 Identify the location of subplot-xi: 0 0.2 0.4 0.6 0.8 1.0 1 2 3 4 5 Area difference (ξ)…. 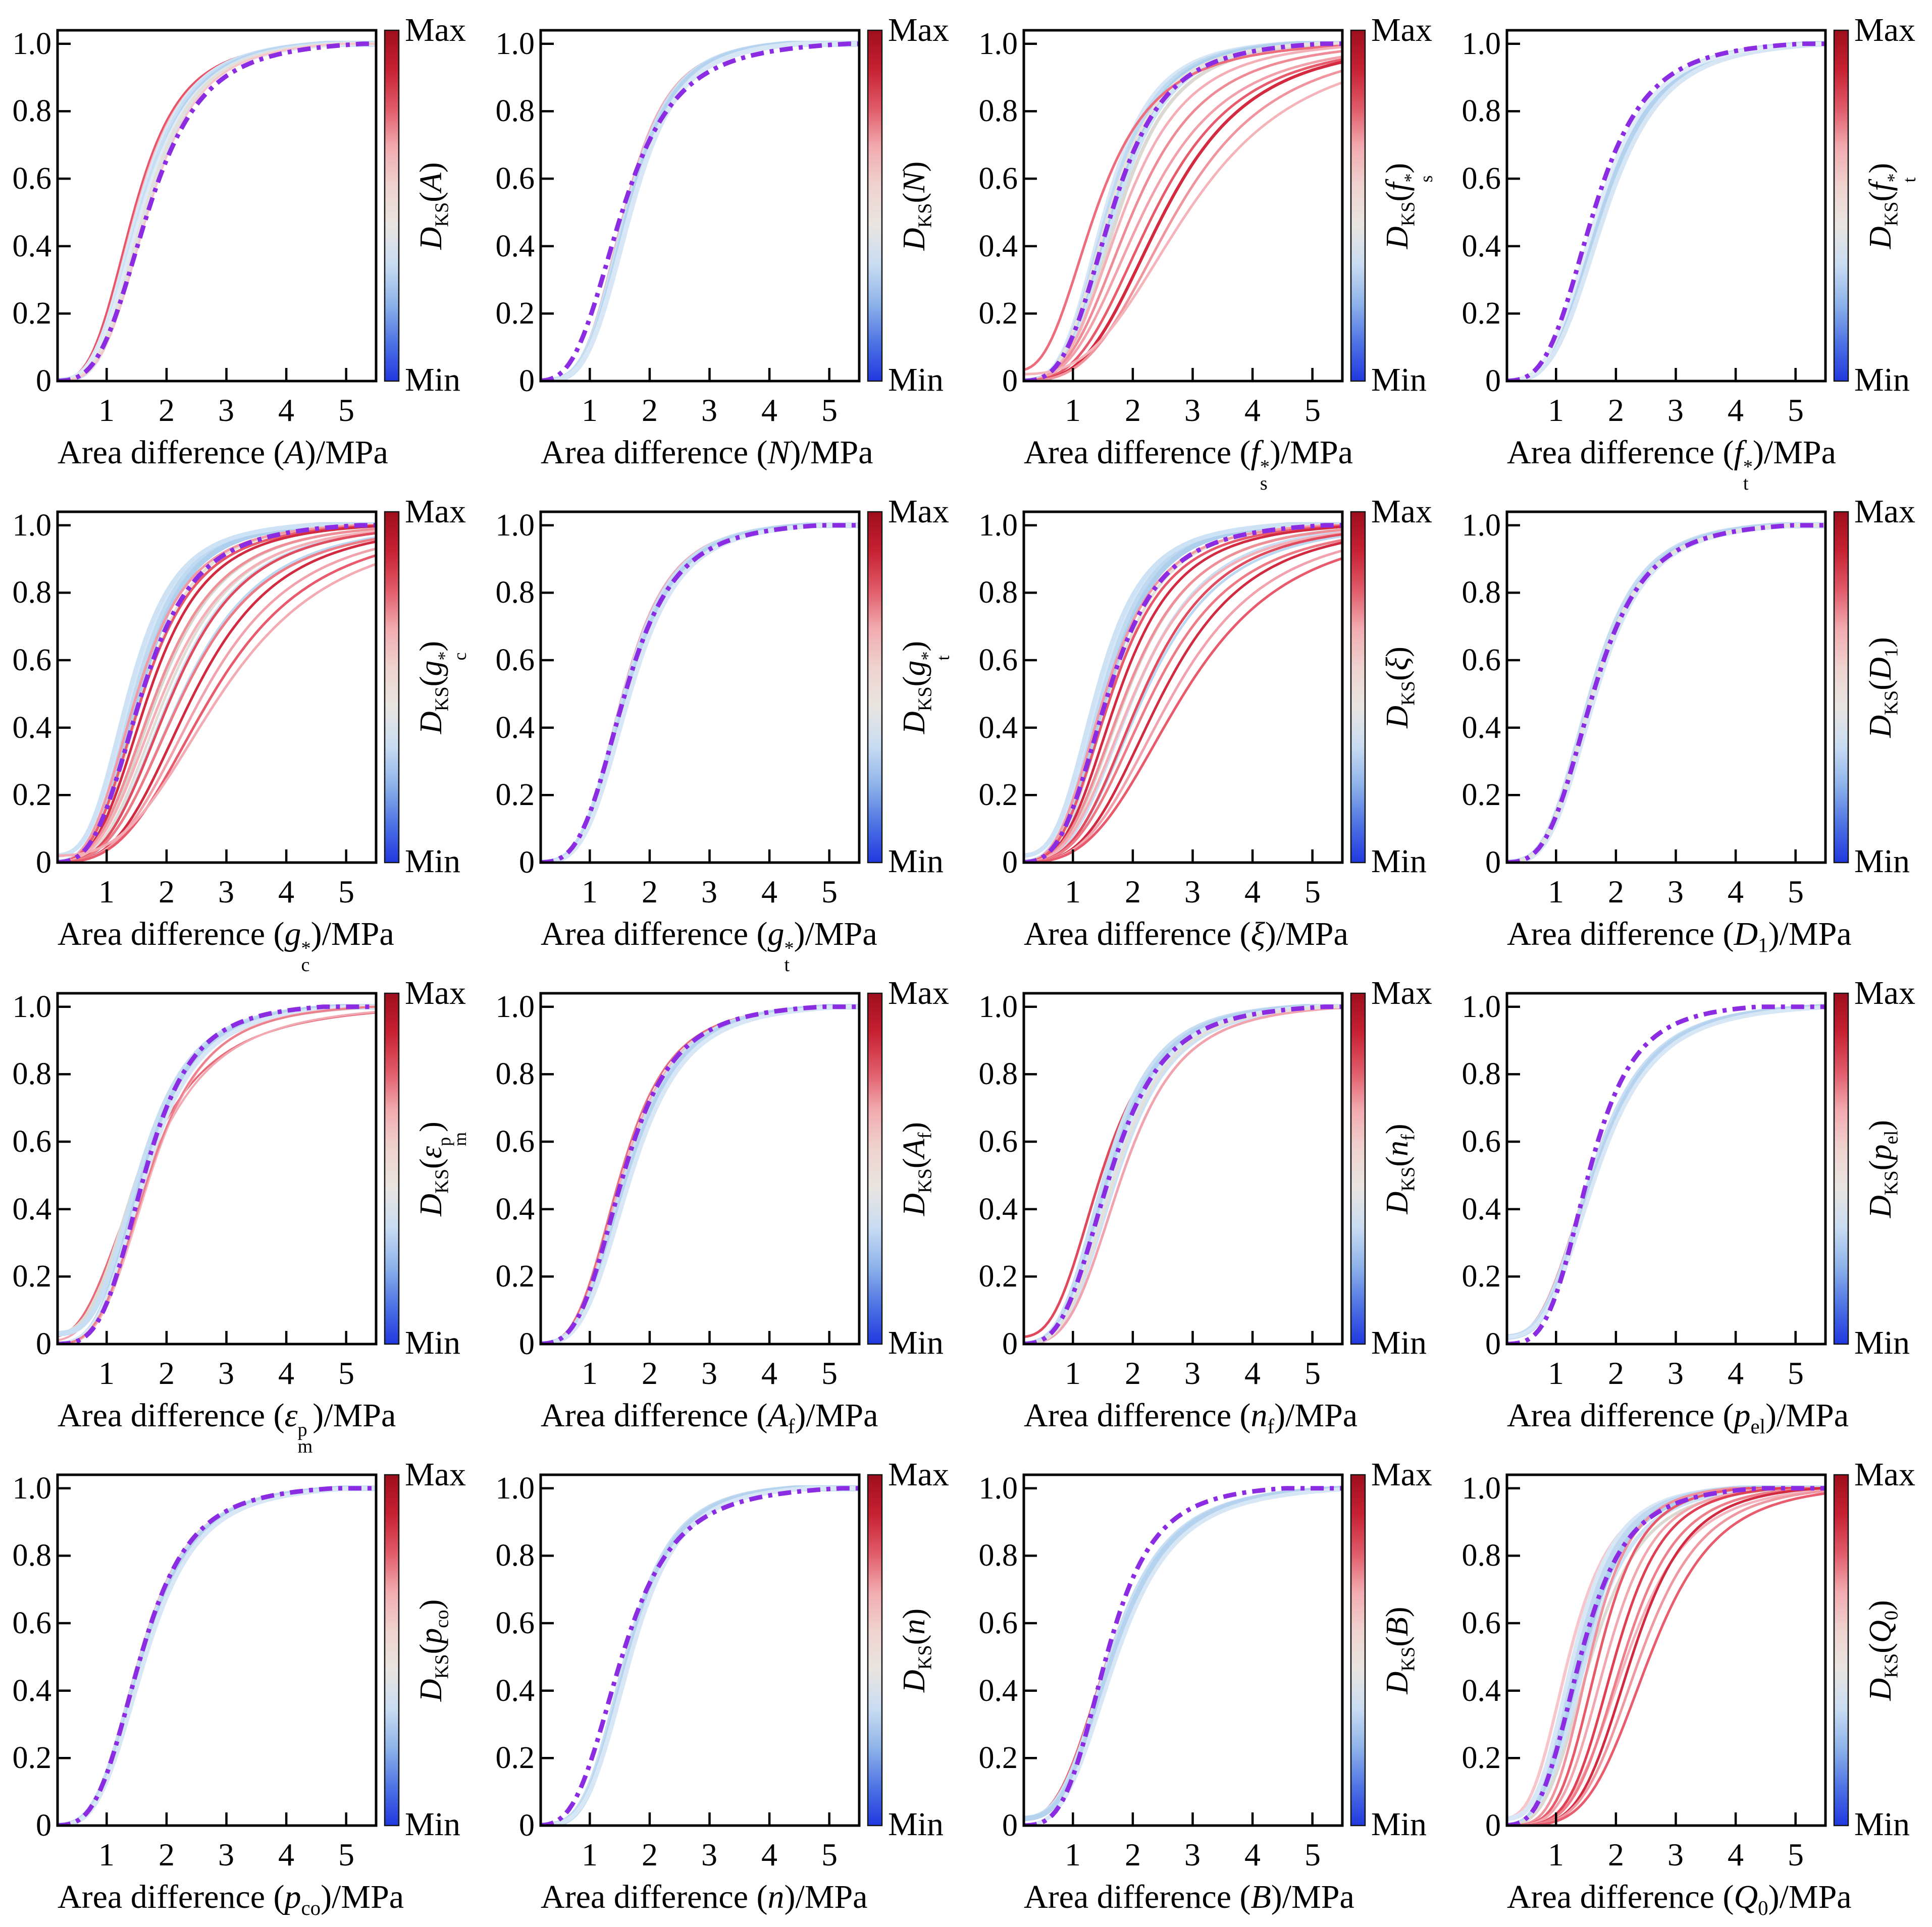
(1207, 722).